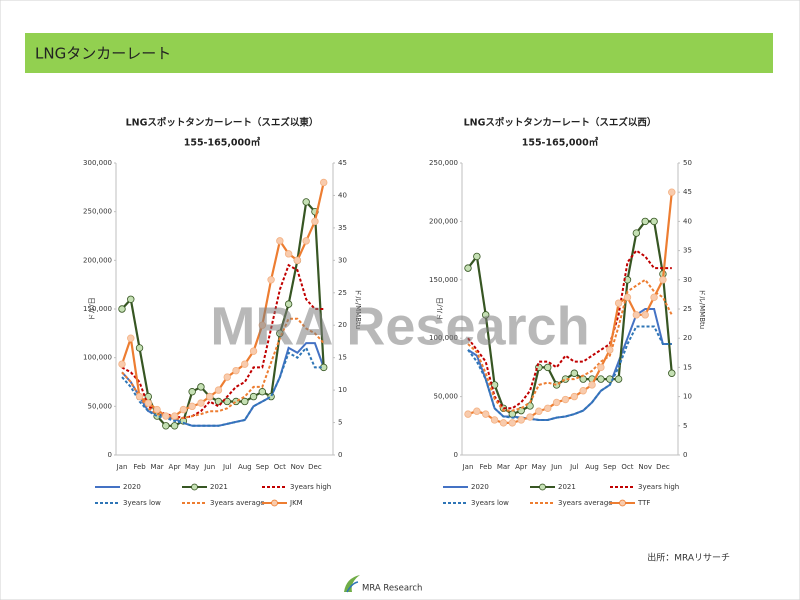 Image resolution: width=800 pixels, height=600 pixels. I want to click on y-tick-label: 200,000, so click(97, 260).